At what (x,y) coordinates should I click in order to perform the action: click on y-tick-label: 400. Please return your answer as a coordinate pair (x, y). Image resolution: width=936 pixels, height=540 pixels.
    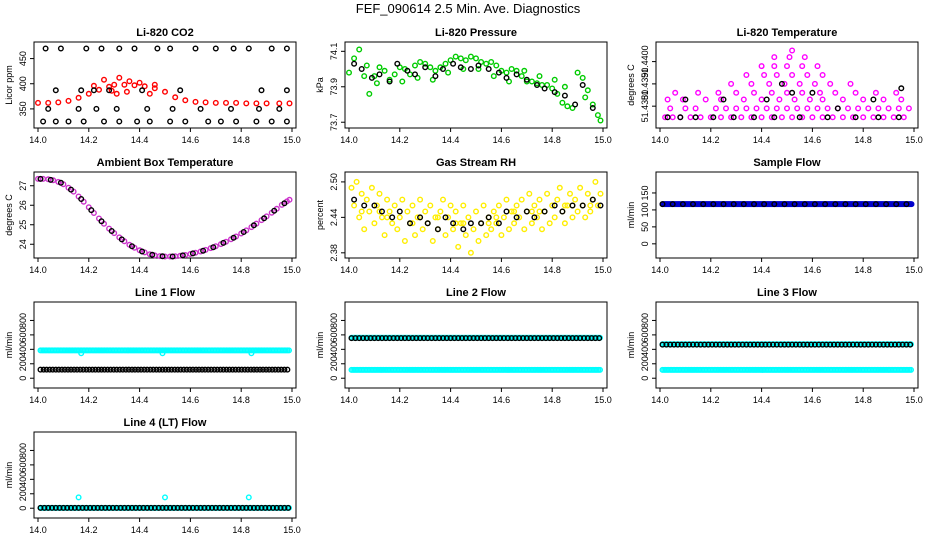
    Looking at the image, I should click on (23, 349).